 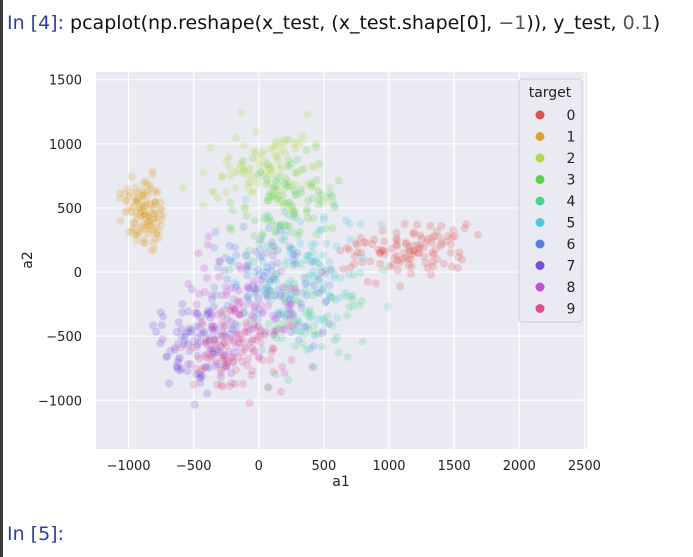 What do you see at coordinates (571, 288) in the screenshot?
I see `legend-label-8: 8` at bounding box center [571, 288].